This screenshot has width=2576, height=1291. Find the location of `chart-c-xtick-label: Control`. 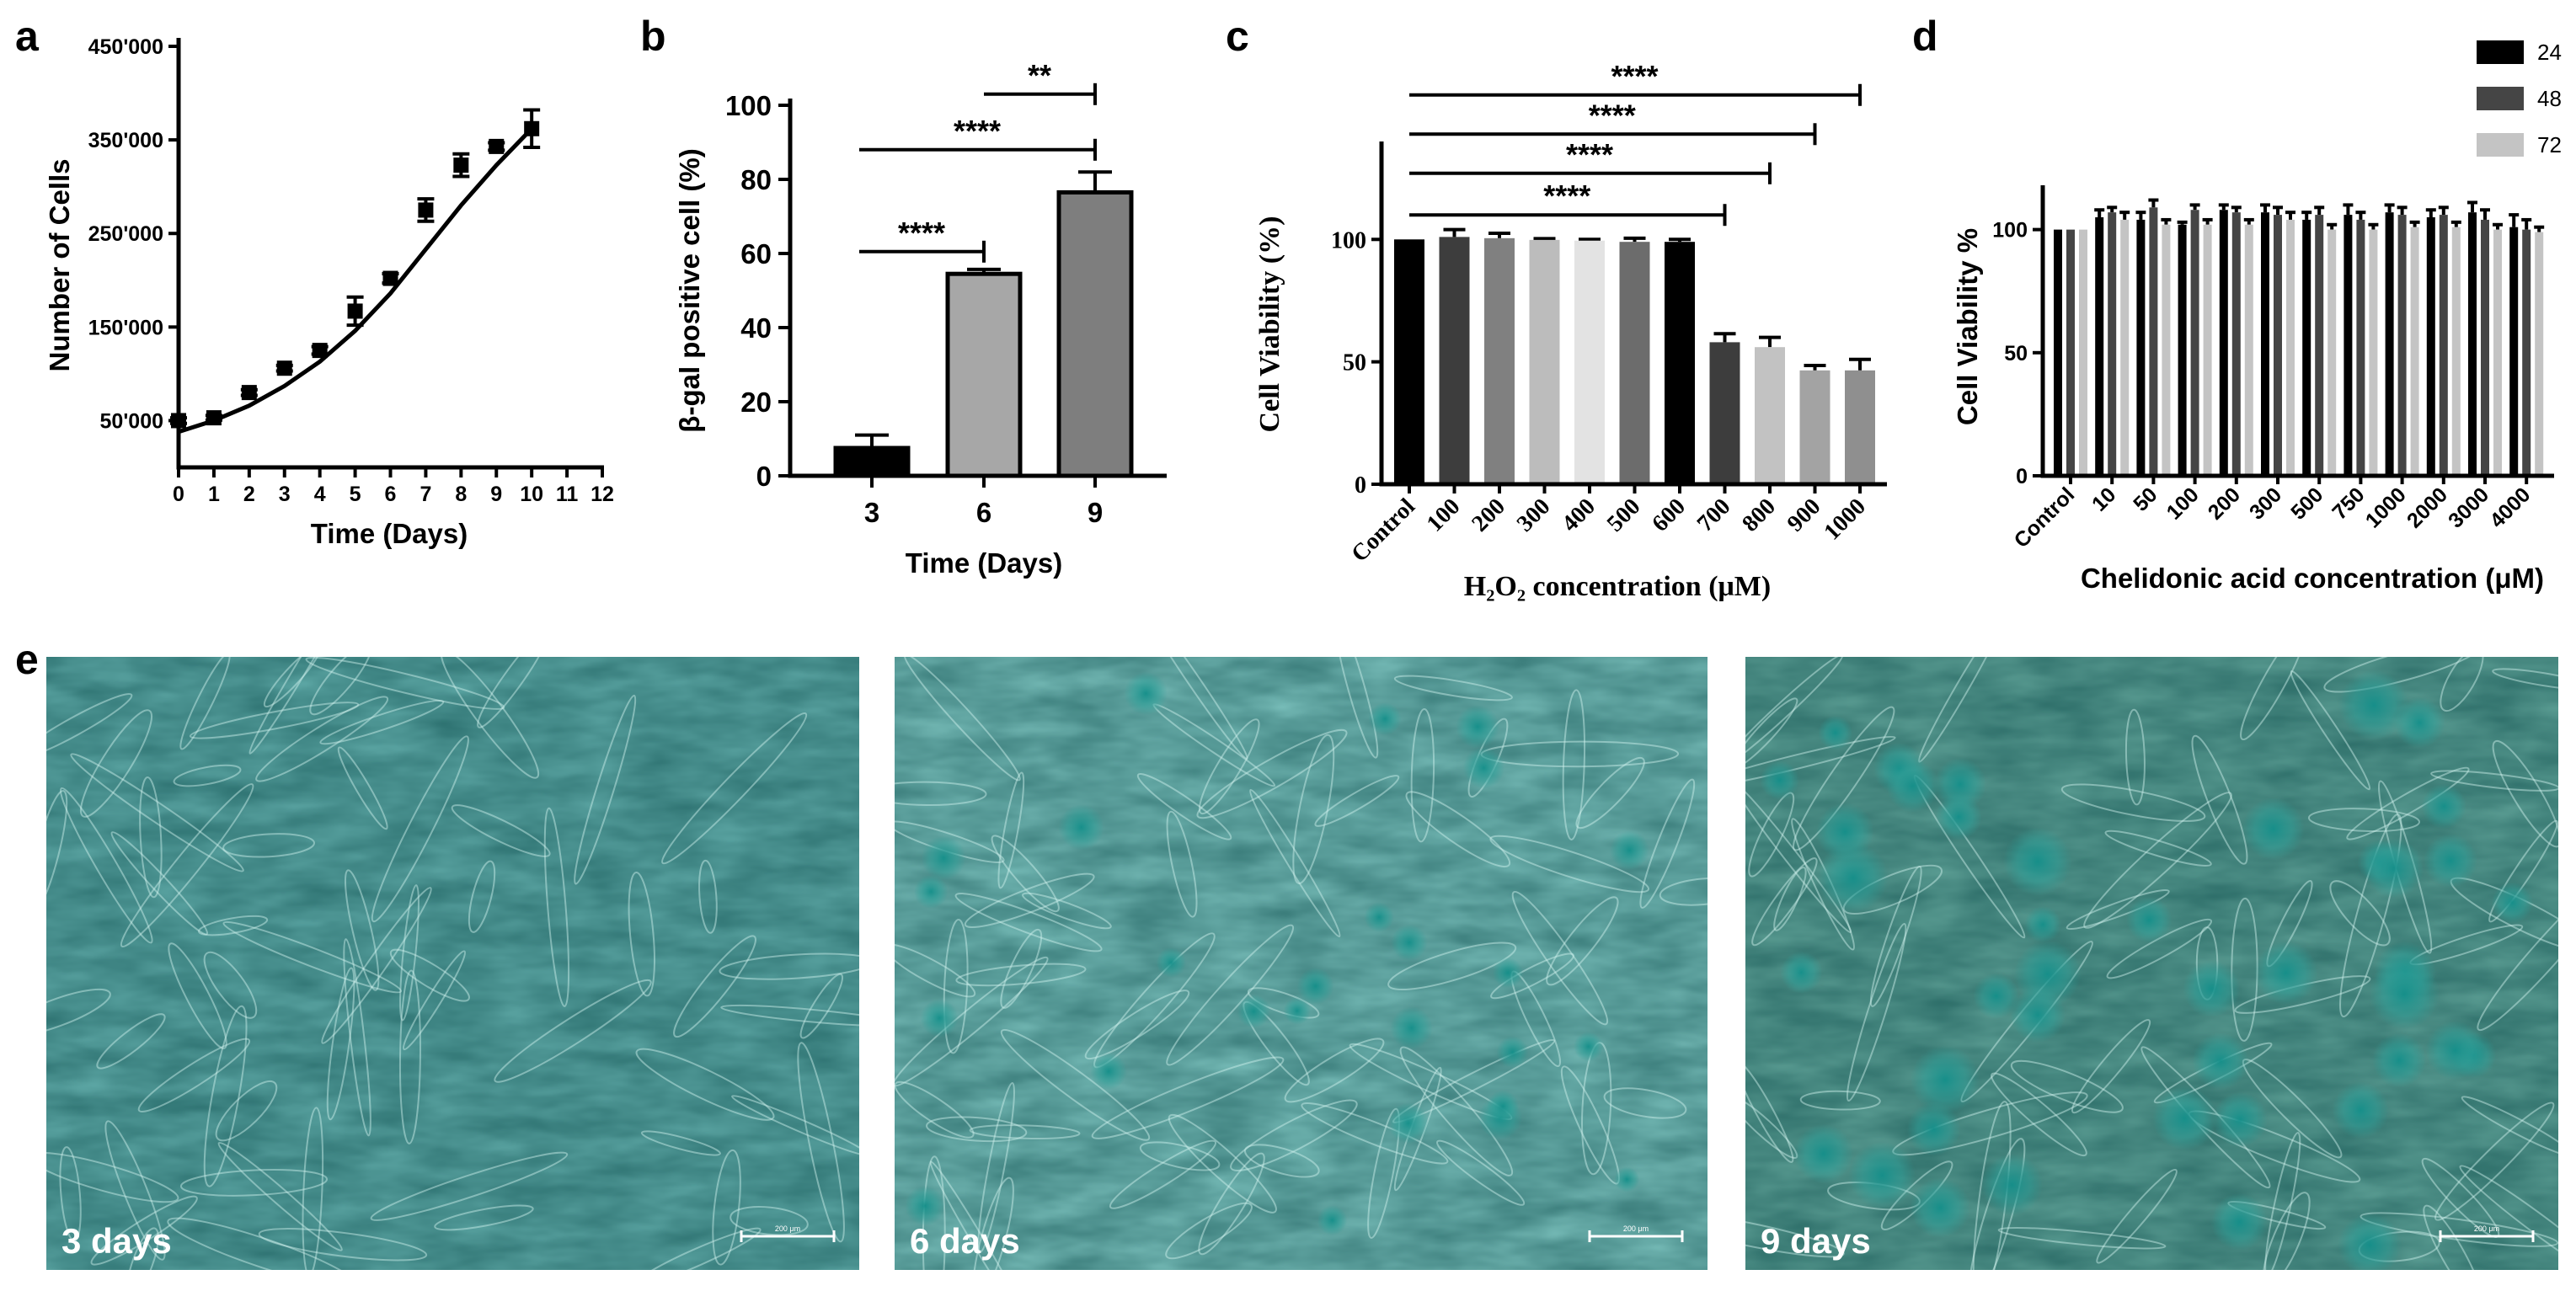

chart-c-xtick-label: Control is located at coordinates (1383, 530).